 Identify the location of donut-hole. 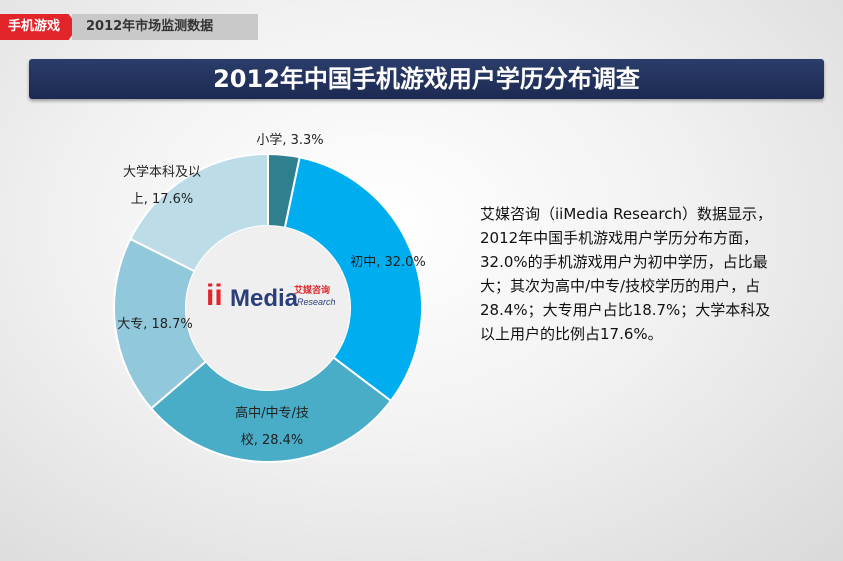
(268, 308).